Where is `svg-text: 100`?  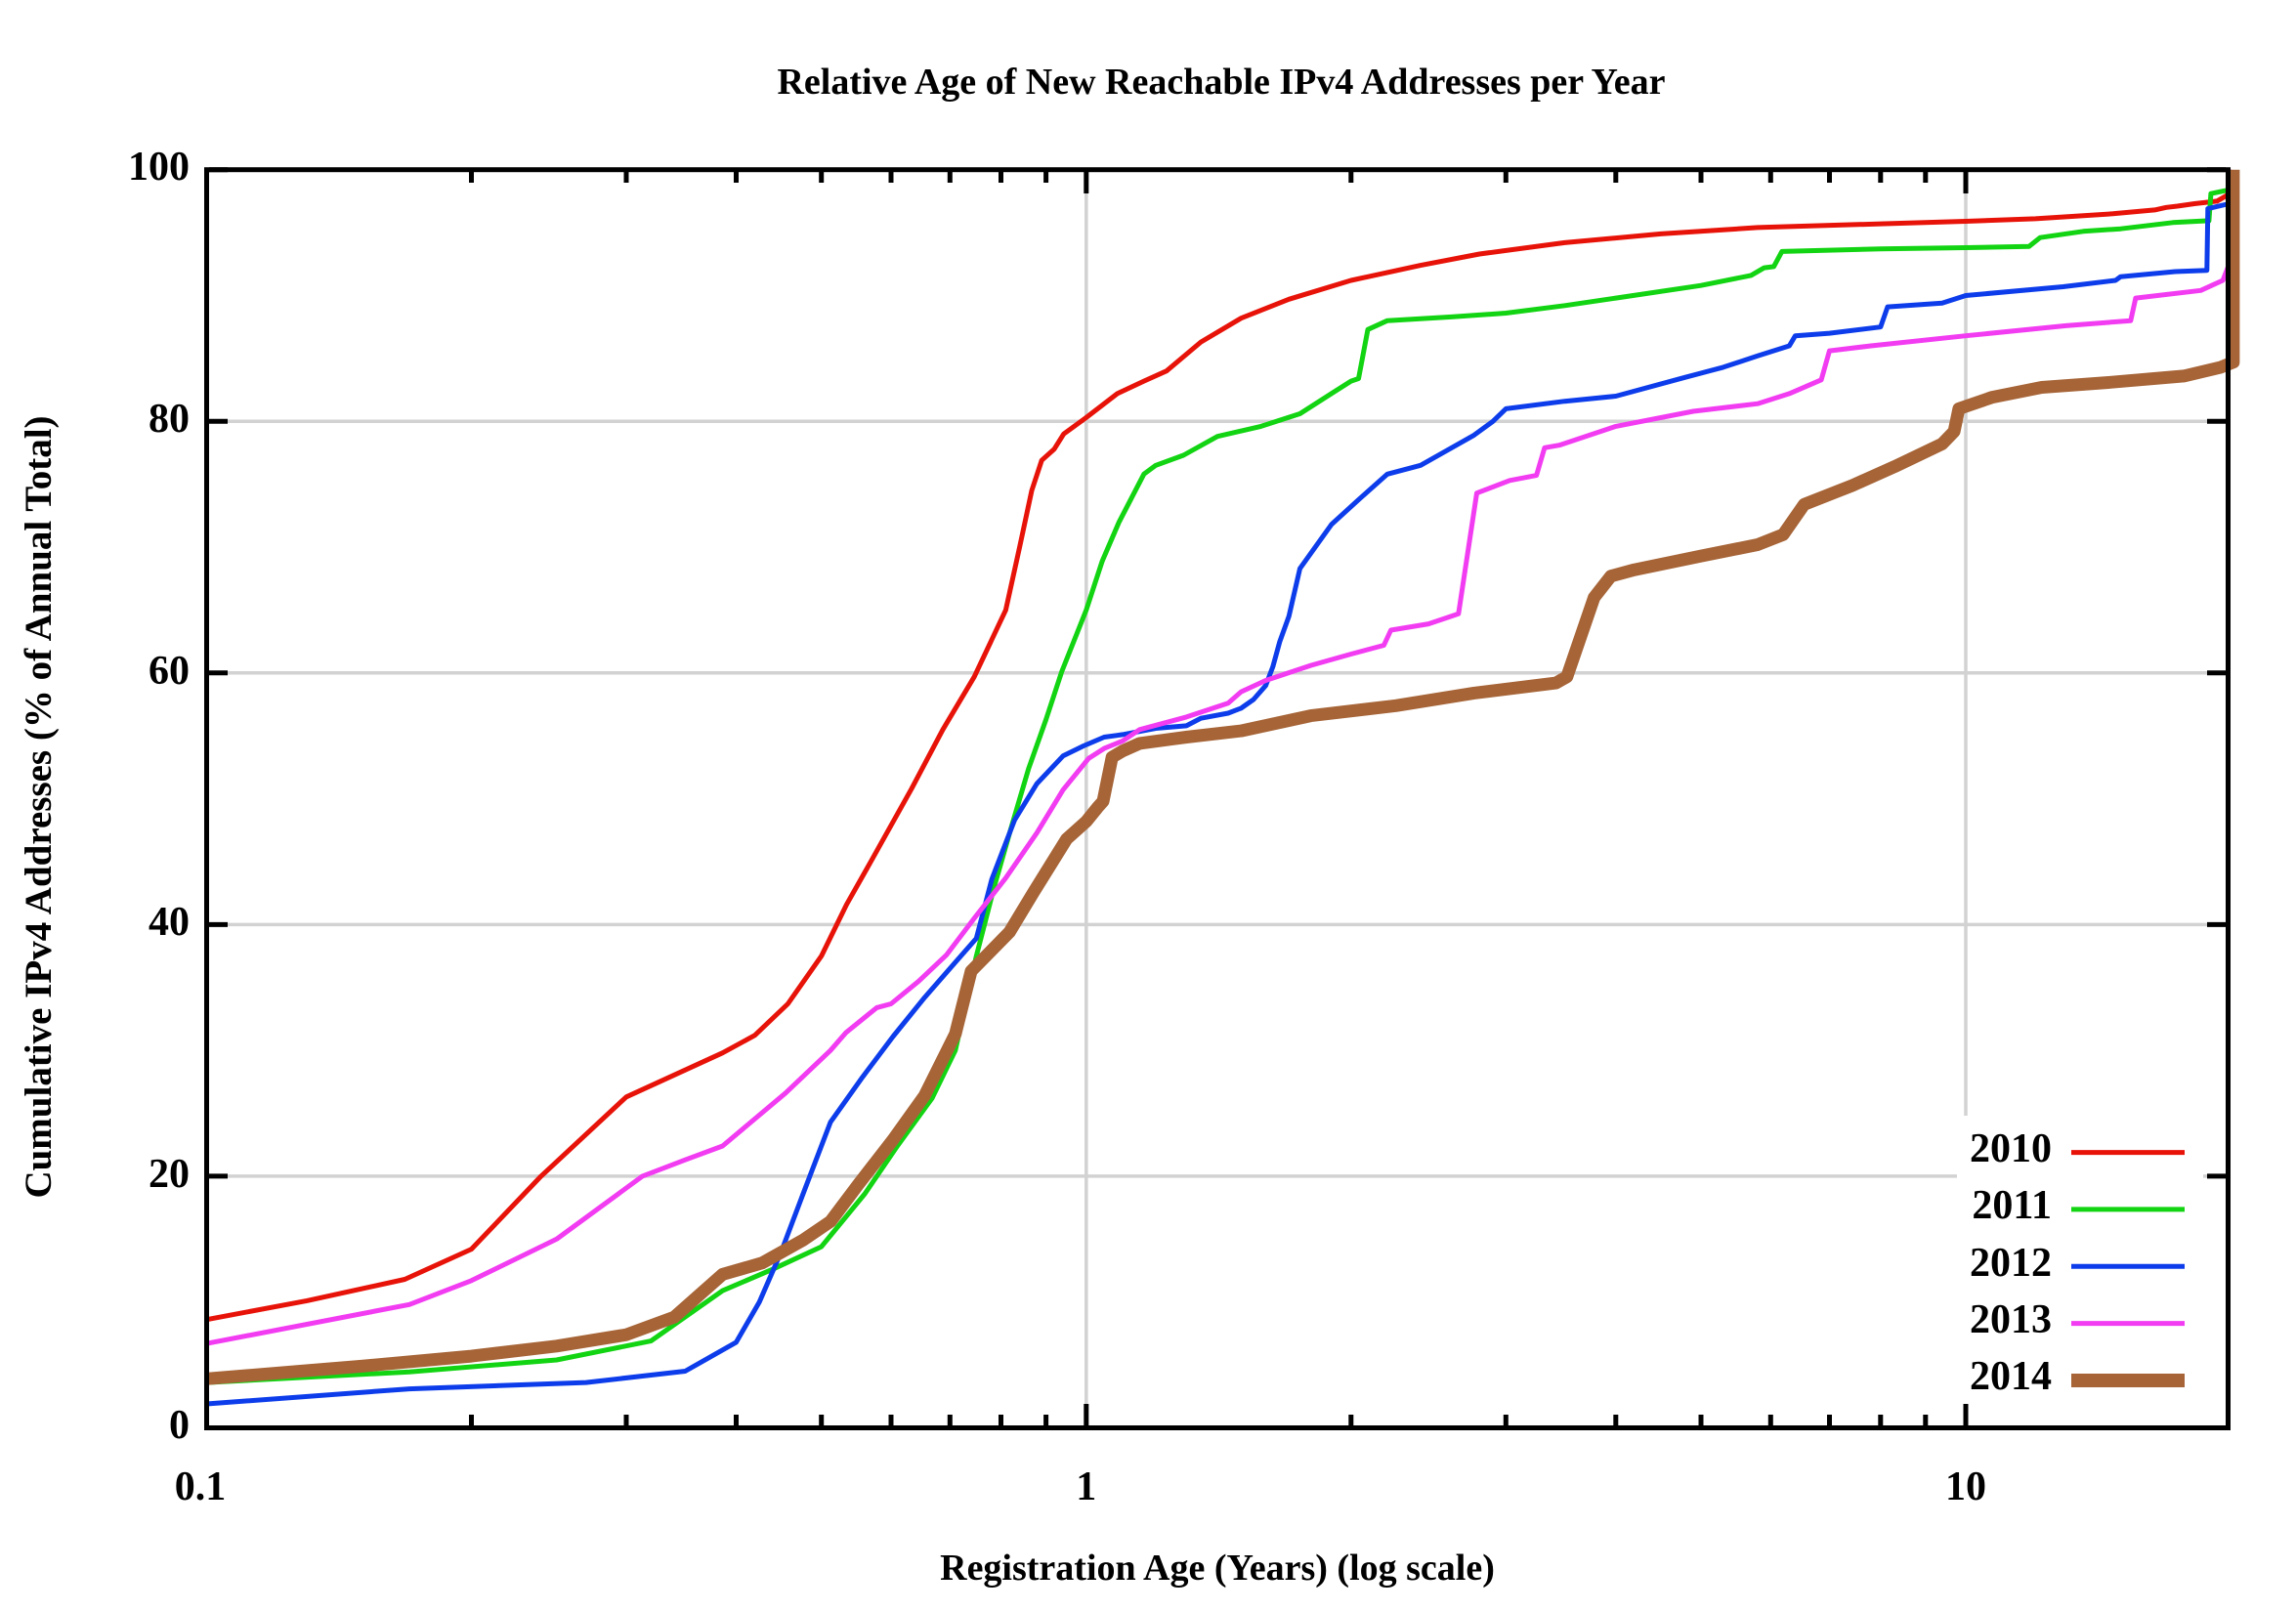 svg-text: 100 is located at coordinates (159, 167).